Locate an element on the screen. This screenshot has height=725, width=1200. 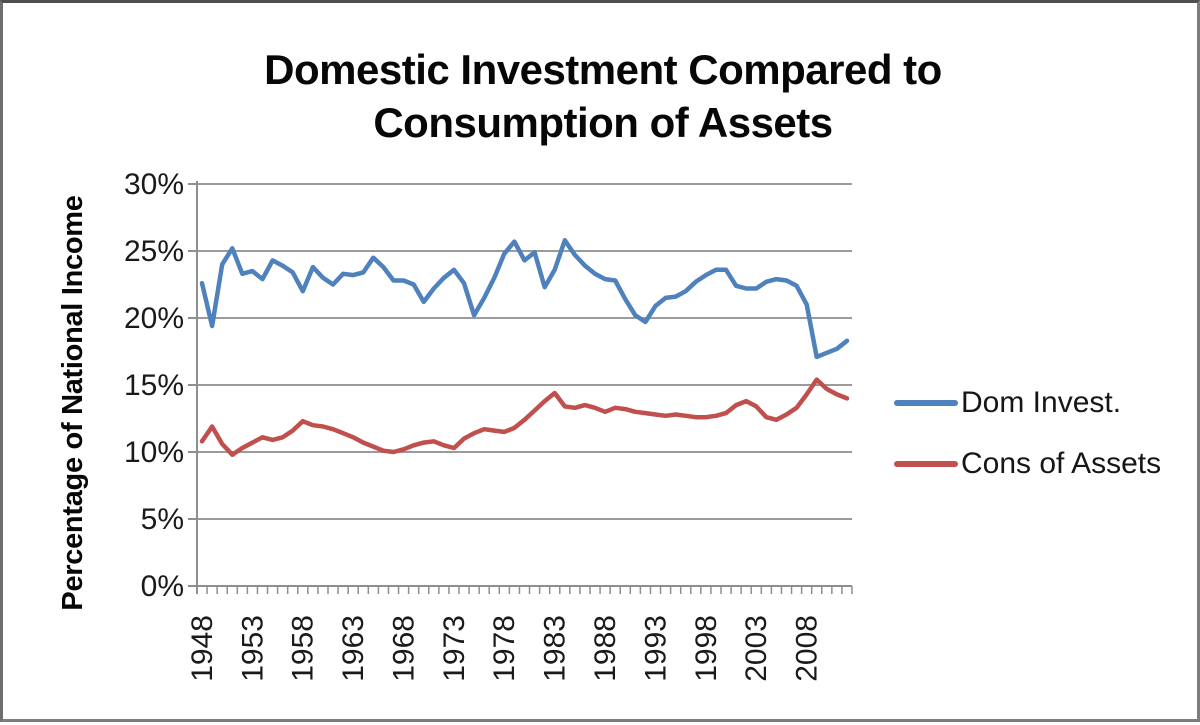
x-tick-label: 2003 is located at coordinates (756, 648).